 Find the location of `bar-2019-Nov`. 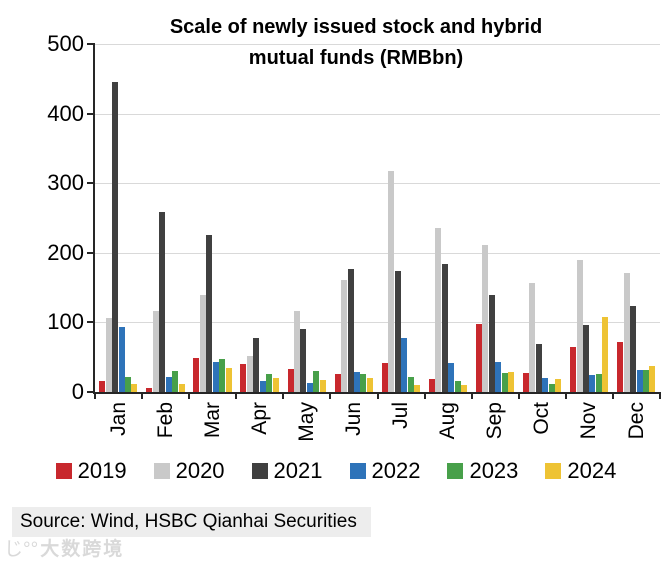

bar-2019-Nov is located at coordinates (573, 369).